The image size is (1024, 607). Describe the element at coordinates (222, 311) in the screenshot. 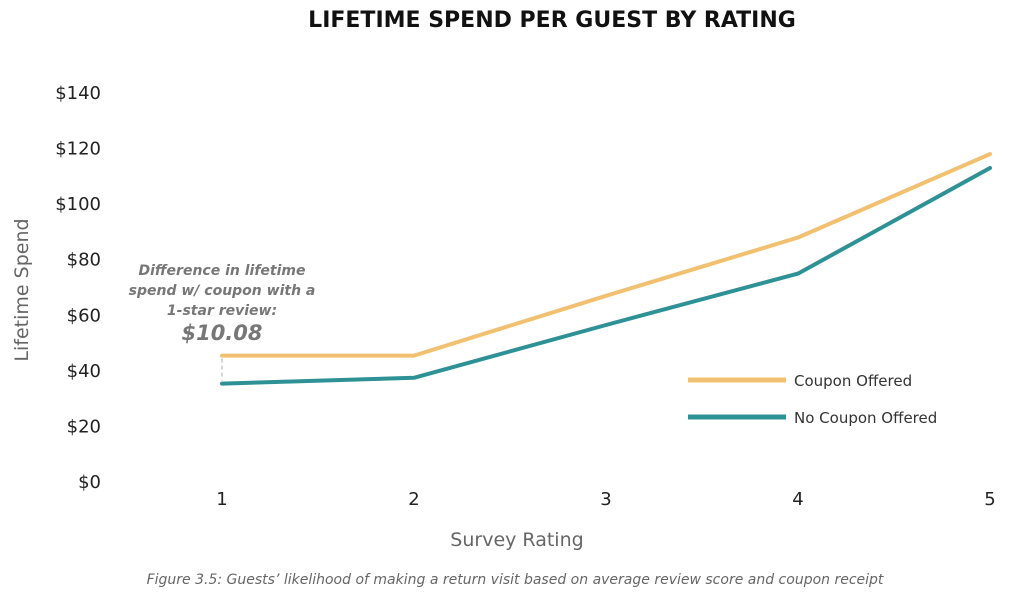

I see `annotation-line-3: 1-star review:` at that location.